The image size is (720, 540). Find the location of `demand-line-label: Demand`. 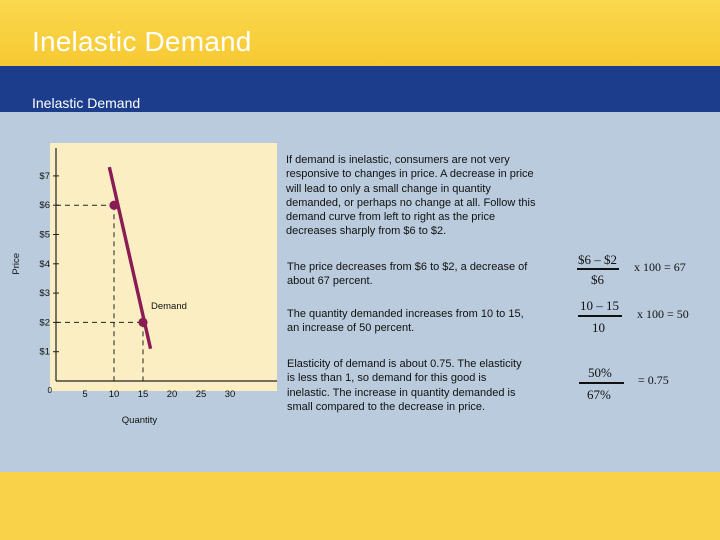

demand-line-label: Demand is located at coordinates (169, 306).